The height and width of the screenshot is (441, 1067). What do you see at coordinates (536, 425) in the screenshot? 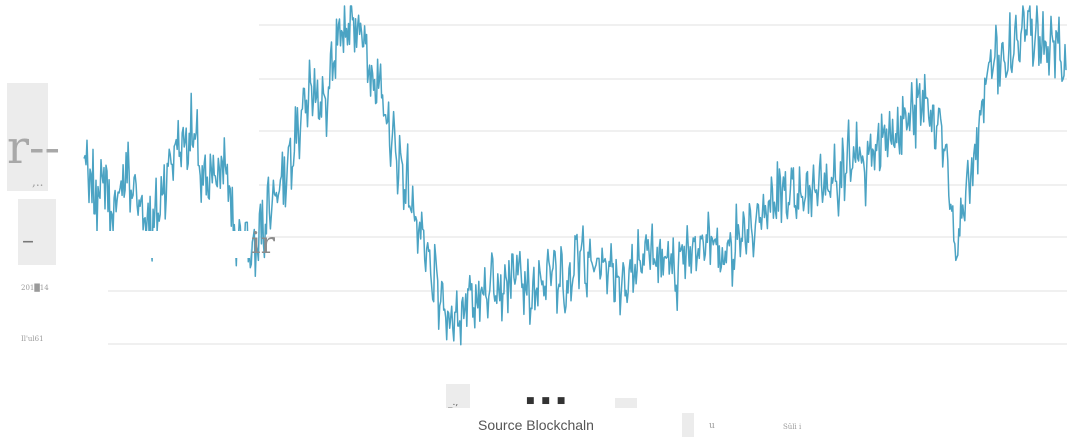
I see `source-note: Source Blockchaln` at bounding box center [536, 425].